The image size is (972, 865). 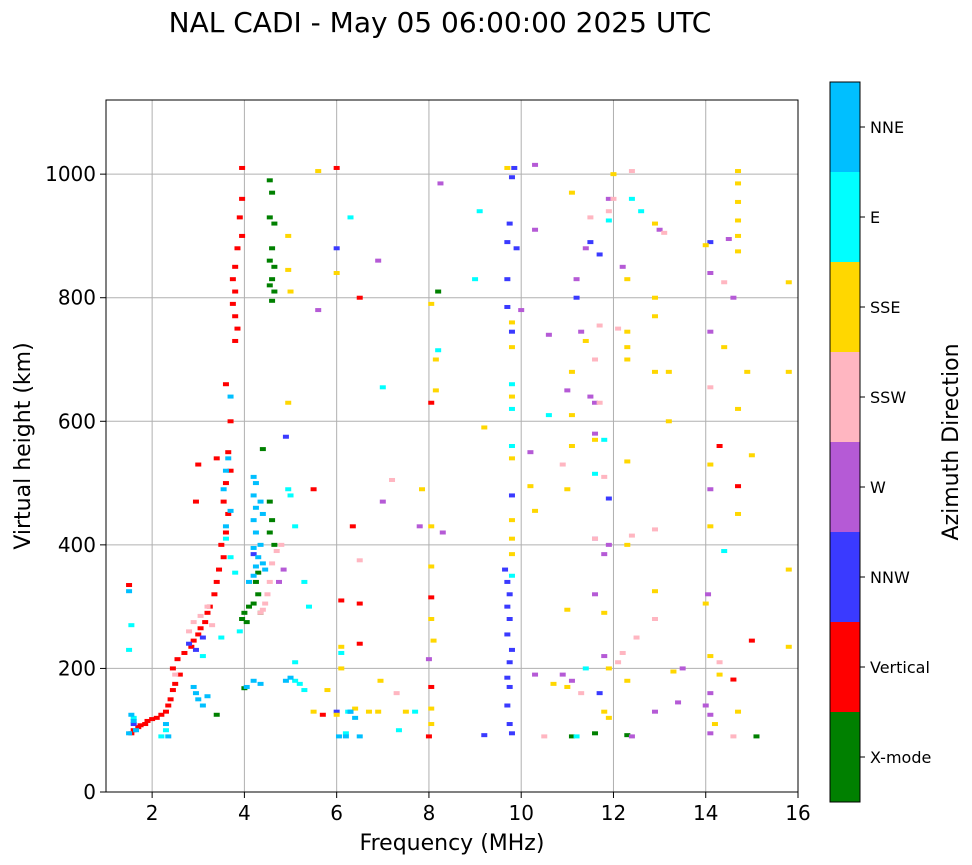 What do you see at coordinates (845, 307) in the screenshot?
I see `colorbar-segment` at bounding box center [845, 307].